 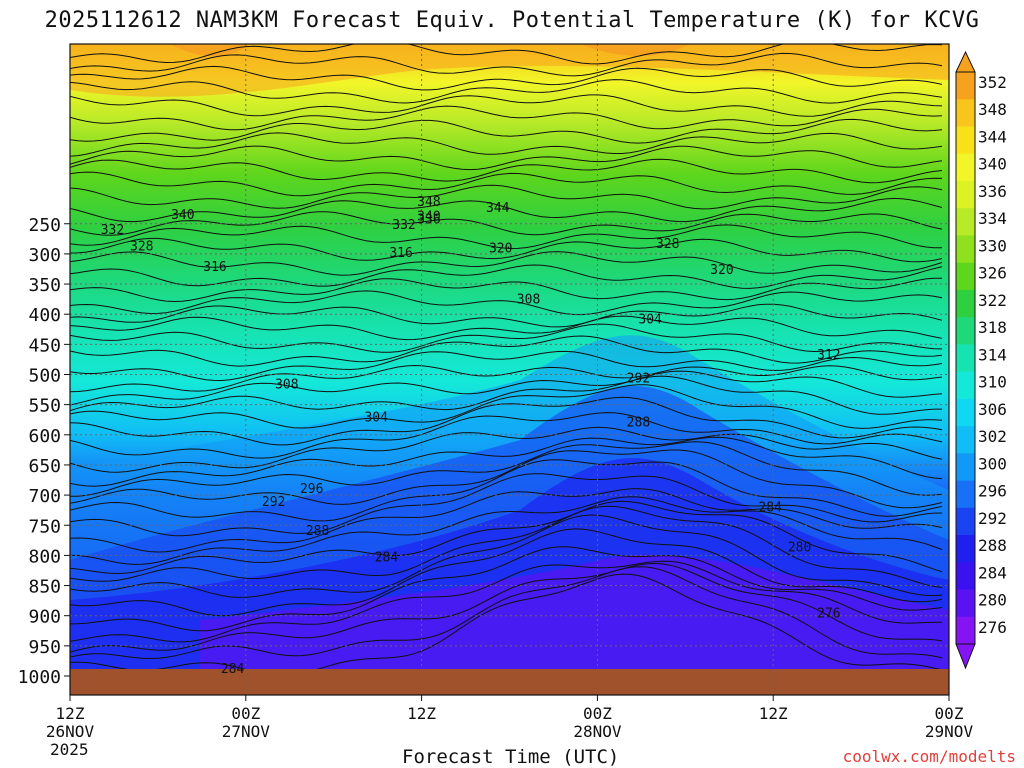 I want to click on y-tick-label: 1000, so click(x=39, y=677).